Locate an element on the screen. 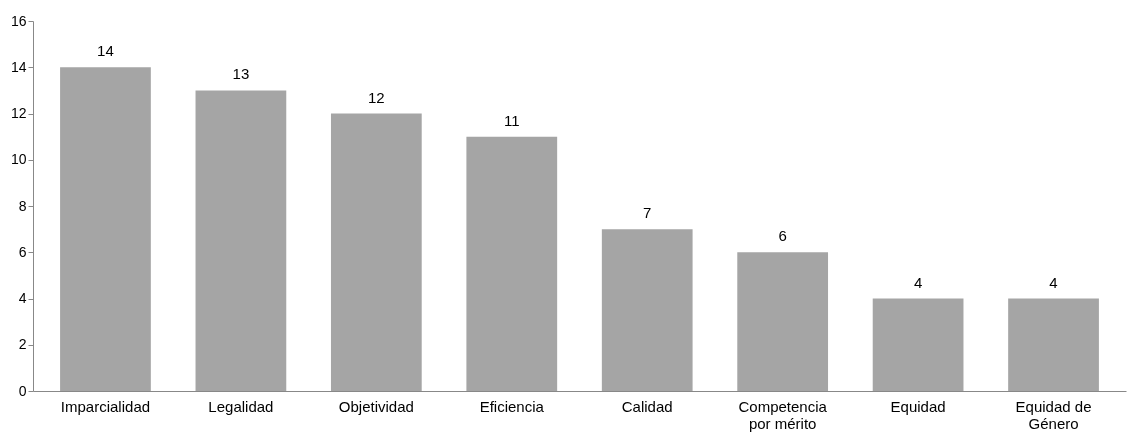  y-tick-label: 16 is located at coordinates (18, 20).